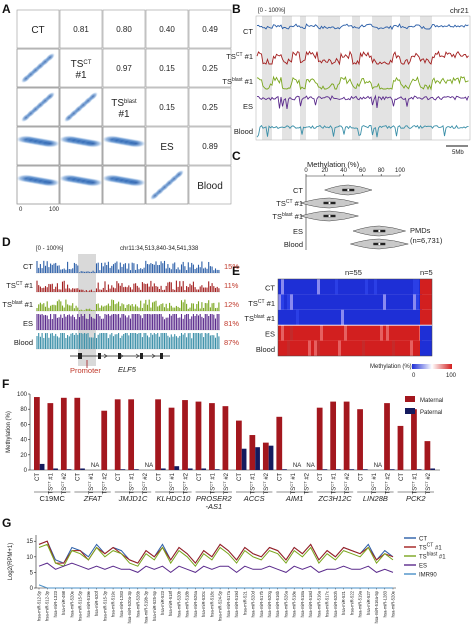  What do you see at coordinates (167, 147) in the screenshot?
I see `matrix-sample-base: ES` at bounding box center [167, 147].